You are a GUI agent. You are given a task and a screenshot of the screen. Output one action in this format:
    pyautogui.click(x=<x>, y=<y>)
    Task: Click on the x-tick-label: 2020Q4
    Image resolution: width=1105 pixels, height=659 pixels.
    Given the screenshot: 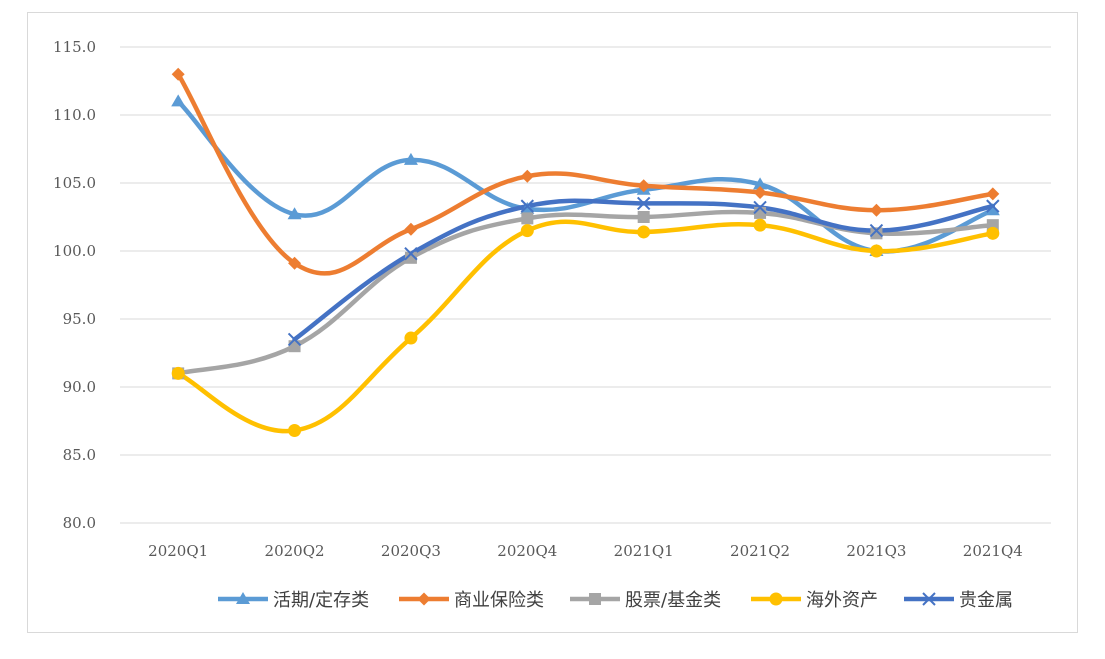 What is the action you would take?
    pyautogui.click(x=527, y=551)
    